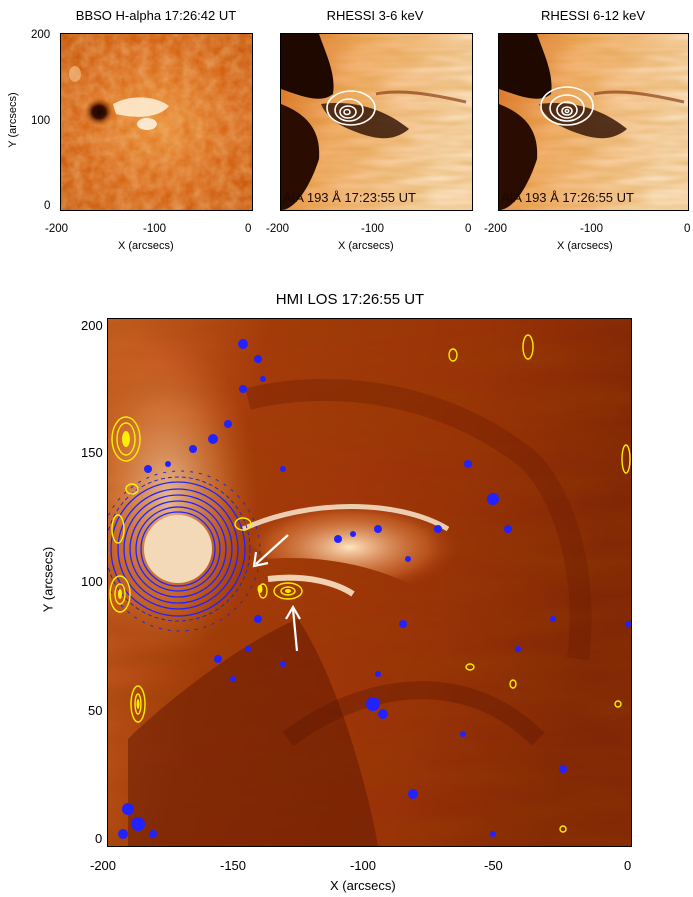  What do you see at coordinates (92, 325) in the screenshot?
I see `hmi-ytick-200: 200` at bounding box center [92, 325].